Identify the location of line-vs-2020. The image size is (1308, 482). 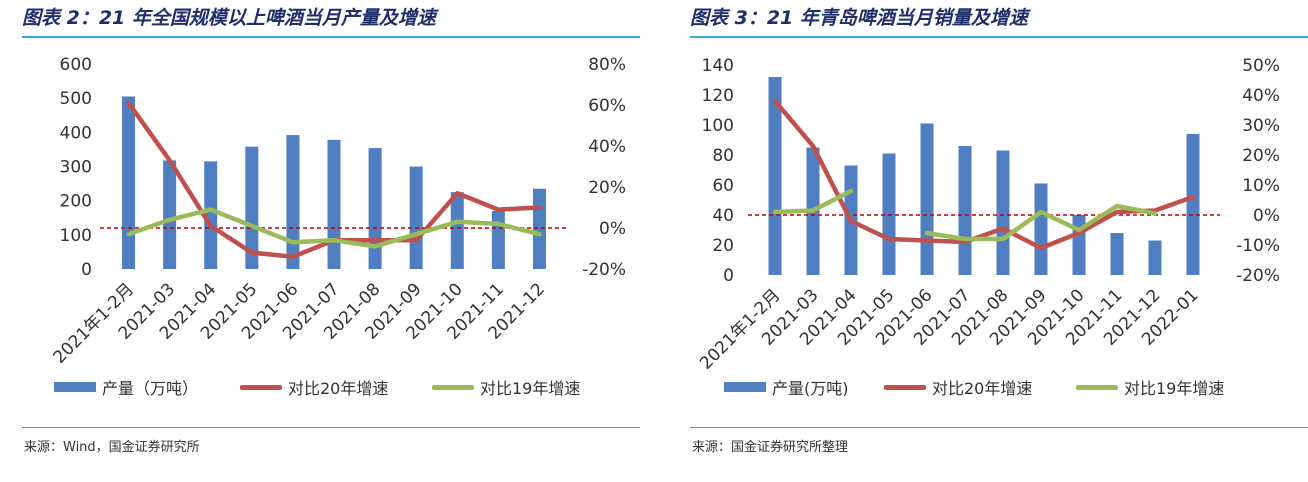
(984, 174).